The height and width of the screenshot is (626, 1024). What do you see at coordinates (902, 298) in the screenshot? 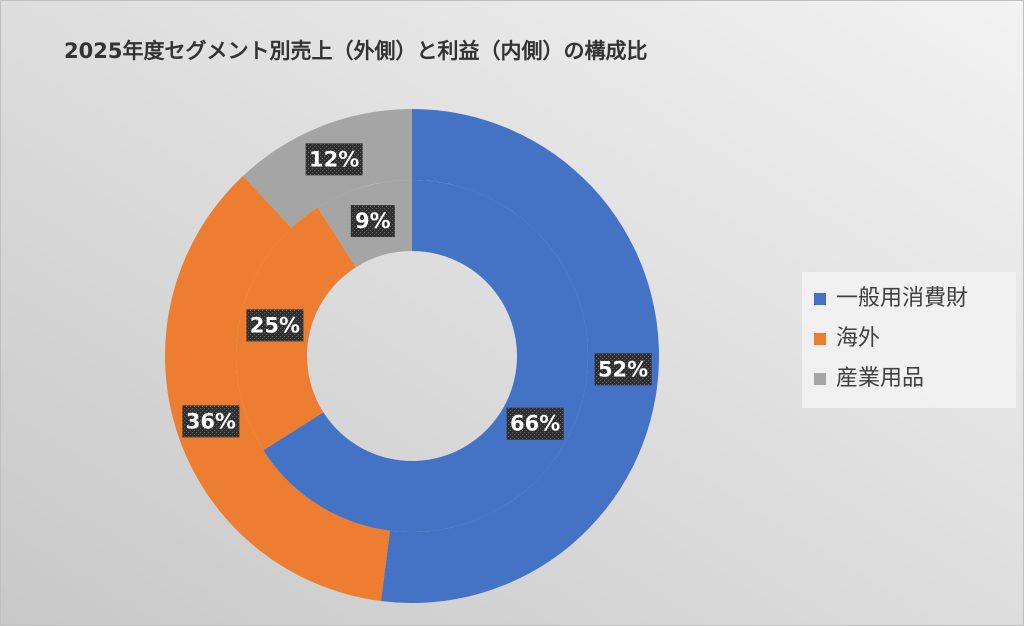
I see `legend-label: 一般用消費財` at bounding box center [902, 298].